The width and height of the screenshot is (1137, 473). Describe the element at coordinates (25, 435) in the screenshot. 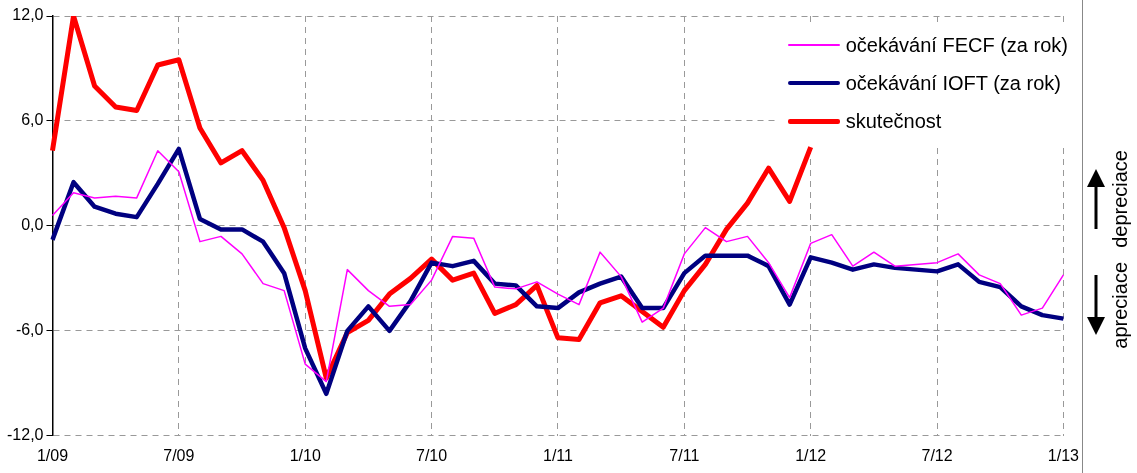

I see `y-tick-label: -12,0` at that location.